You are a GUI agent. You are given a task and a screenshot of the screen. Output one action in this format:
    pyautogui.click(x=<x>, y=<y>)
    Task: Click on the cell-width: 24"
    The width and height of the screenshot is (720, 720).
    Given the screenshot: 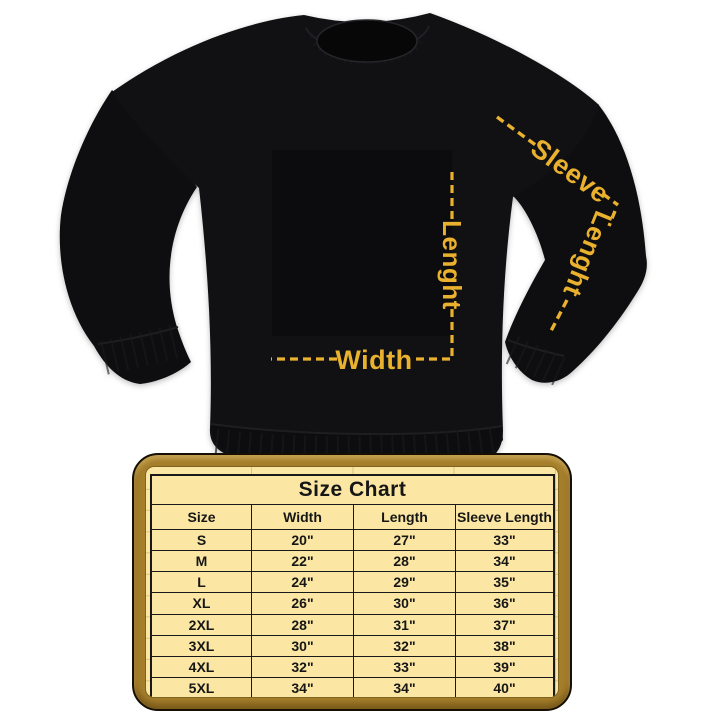 What is the action you would take?
    pyautogui.click(x=303, y=583)
    